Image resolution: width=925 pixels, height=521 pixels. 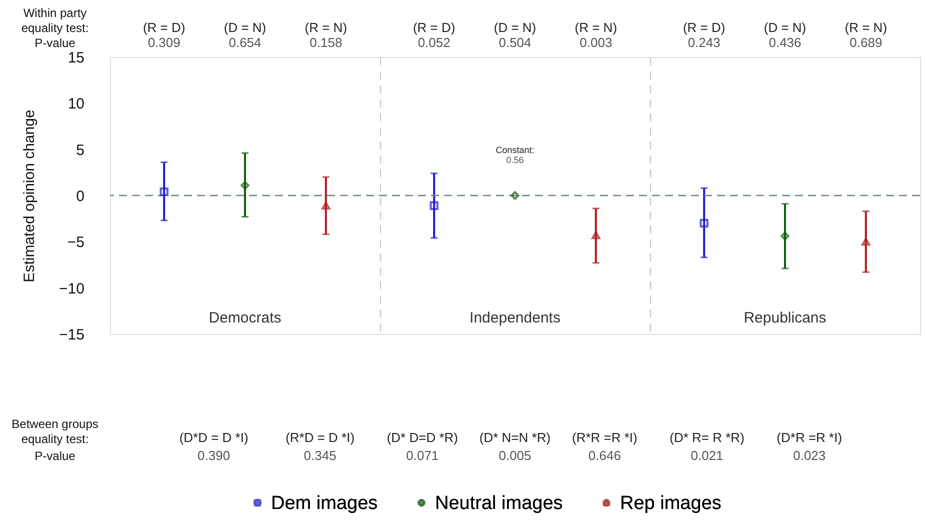 I want to click on y-tick-label: −10, so click(x=71, y=289).